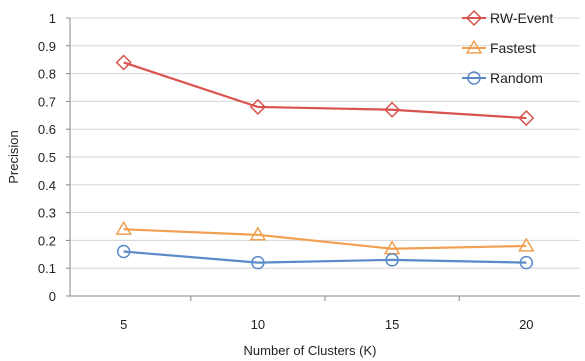 The image size is (585, 361). I want to click on y-tick-label: 0, so click(52, 296).